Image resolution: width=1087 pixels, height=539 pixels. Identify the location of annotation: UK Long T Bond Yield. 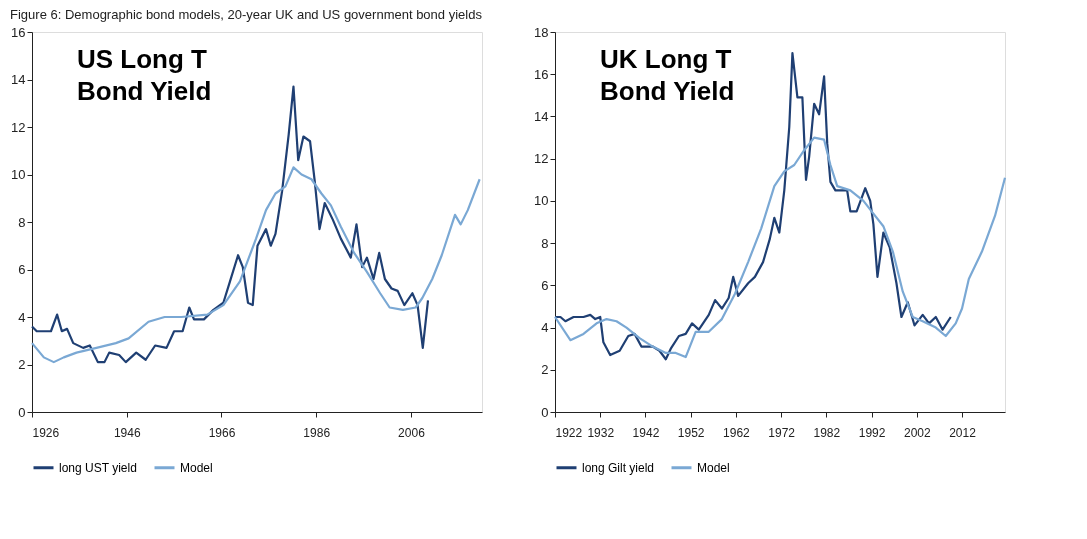
(667, 75).